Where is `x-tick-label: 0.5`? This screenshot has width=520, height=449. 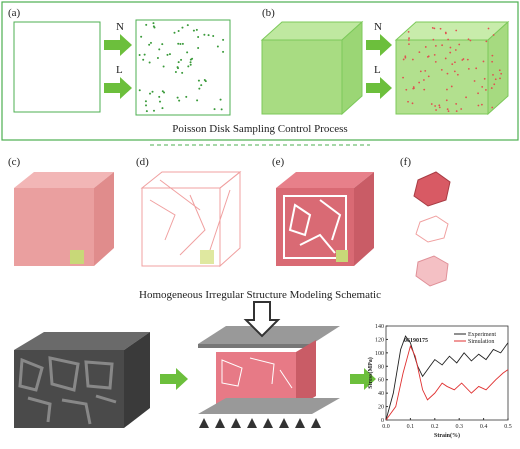 x-tick-label: 0.5 is located at coordinates (508, 427).